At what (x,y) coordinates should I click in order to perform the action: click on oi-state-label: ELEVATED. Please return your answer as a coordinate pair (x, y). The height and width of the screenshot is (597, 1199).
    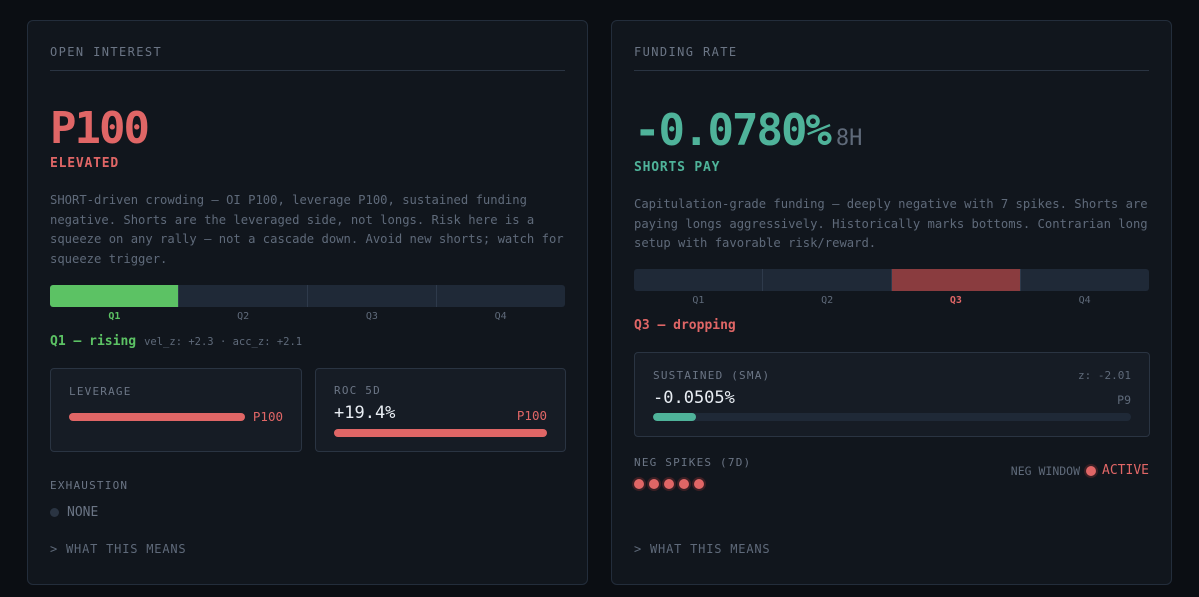
    Looking at the image, I should click on (85, 163).